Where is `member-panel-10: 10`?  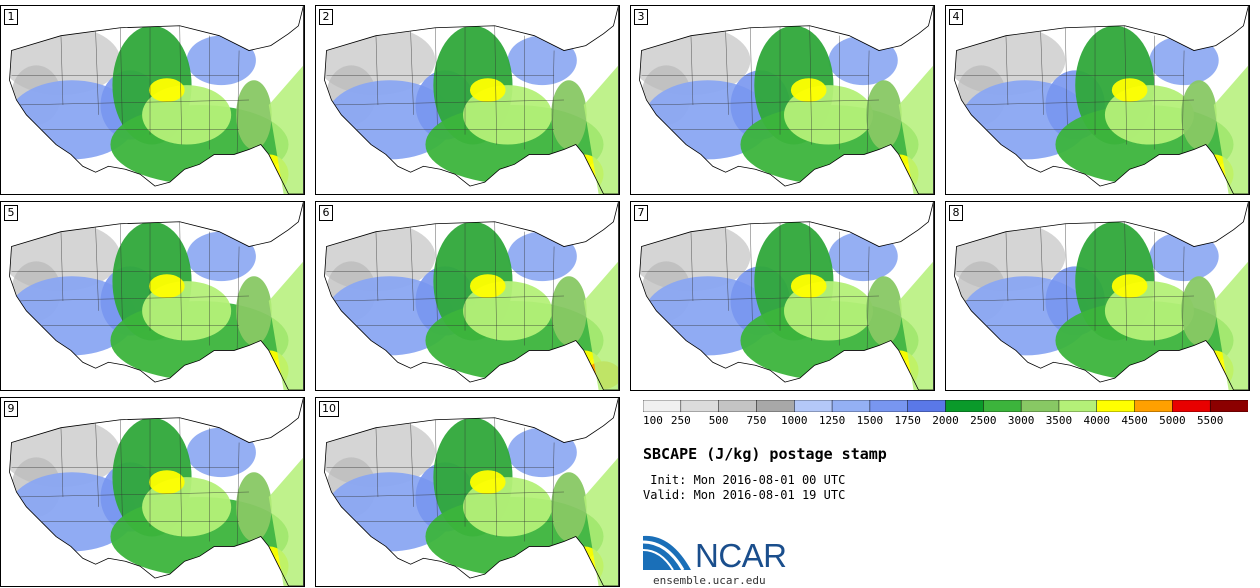
member-panel-10: 10 is located at coordinates (467, 492).